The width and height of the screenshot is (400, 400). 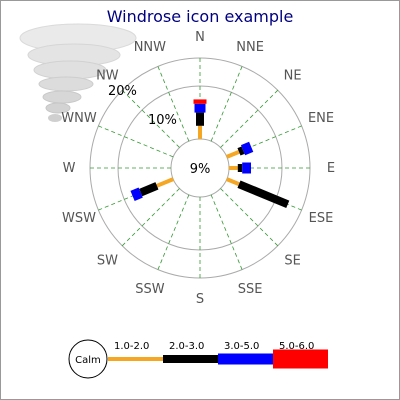 What do you see at coordinates (321, 218) in the screenshot?
I see `direction-label-ese: ESE` at bounding box center [321, 218].